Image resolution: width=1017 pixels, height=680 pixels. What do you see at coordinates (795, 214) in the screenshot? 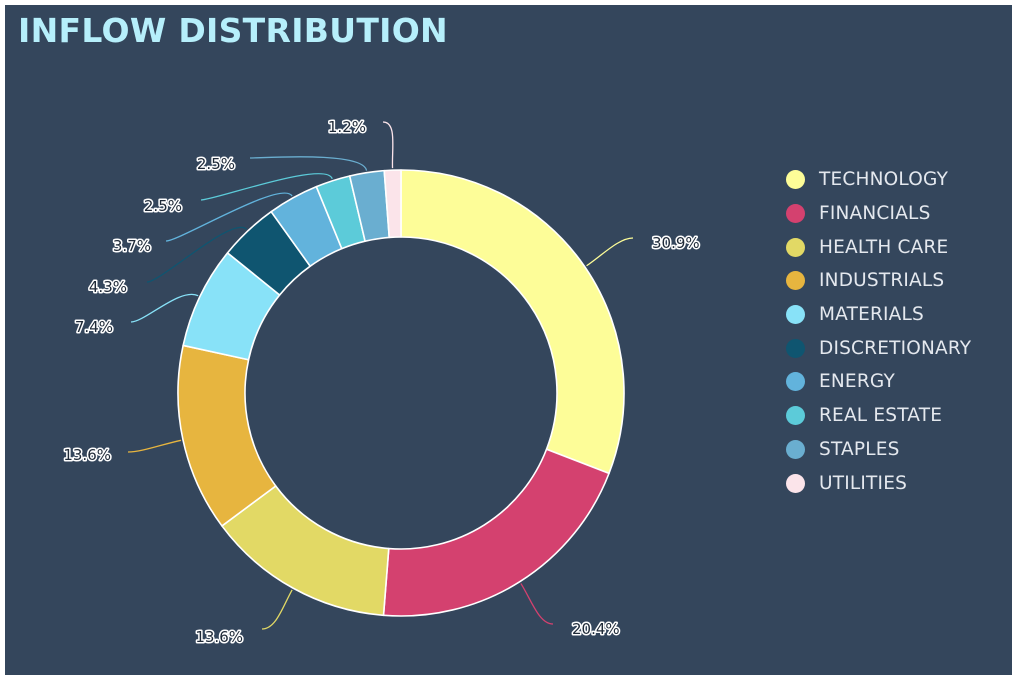
I see `legend-marker-financials` at bounding box center [795, 214].